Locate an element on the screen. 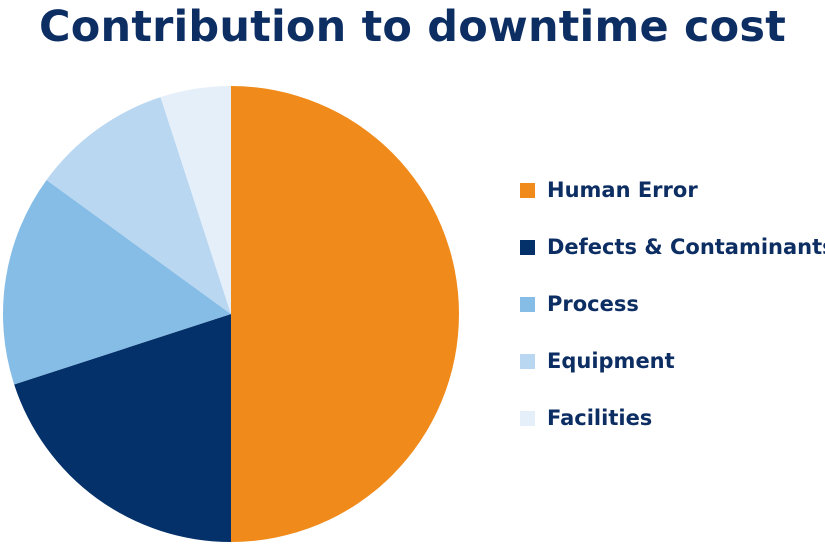 Image resolution: width=825 pixels, height=545 pixels. legend-item-human-error: Human Error is located at coordinates (672, 190).